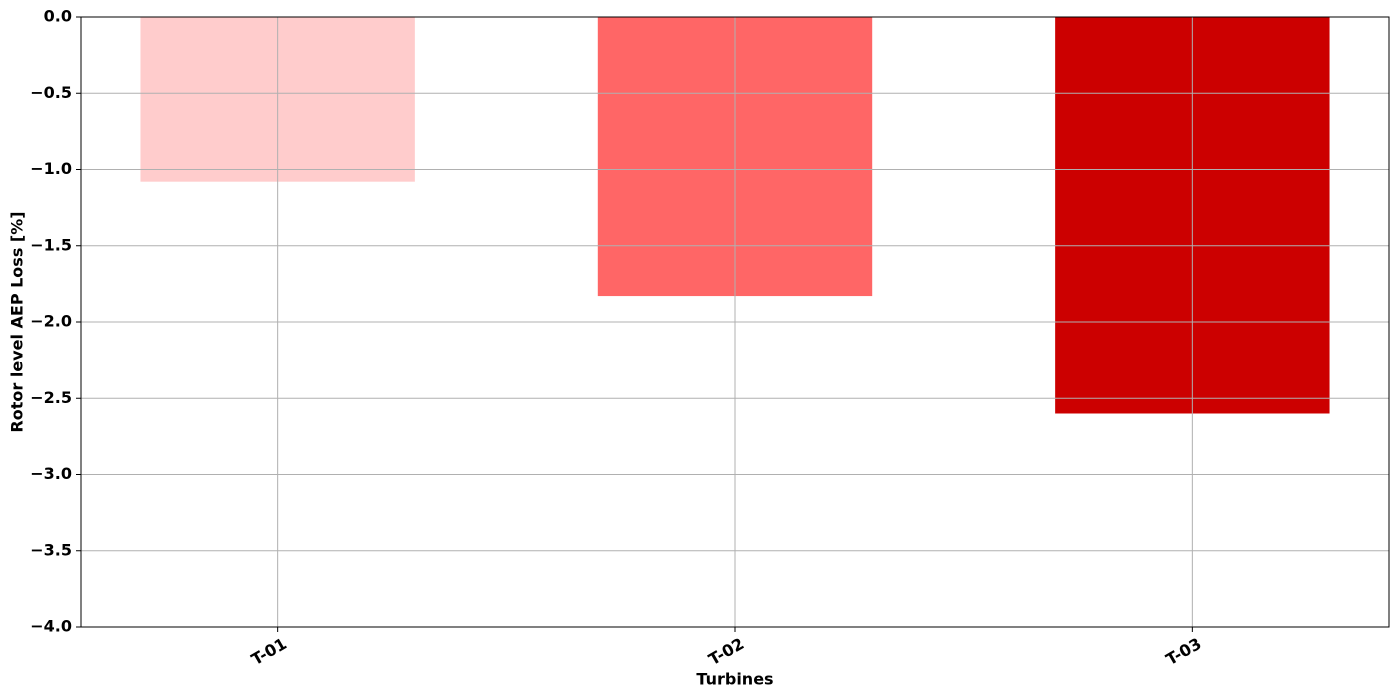 This screenshot has width=1400, height=700. I want to click on x-axis-label: Turbines, so click(734, 679).